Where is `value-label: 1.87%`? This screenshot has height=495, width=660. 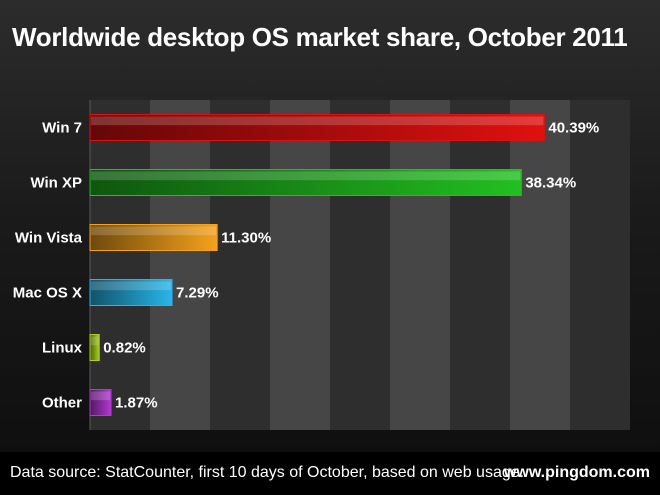 value-label: 1.87% is located at coordinates (136, 403).